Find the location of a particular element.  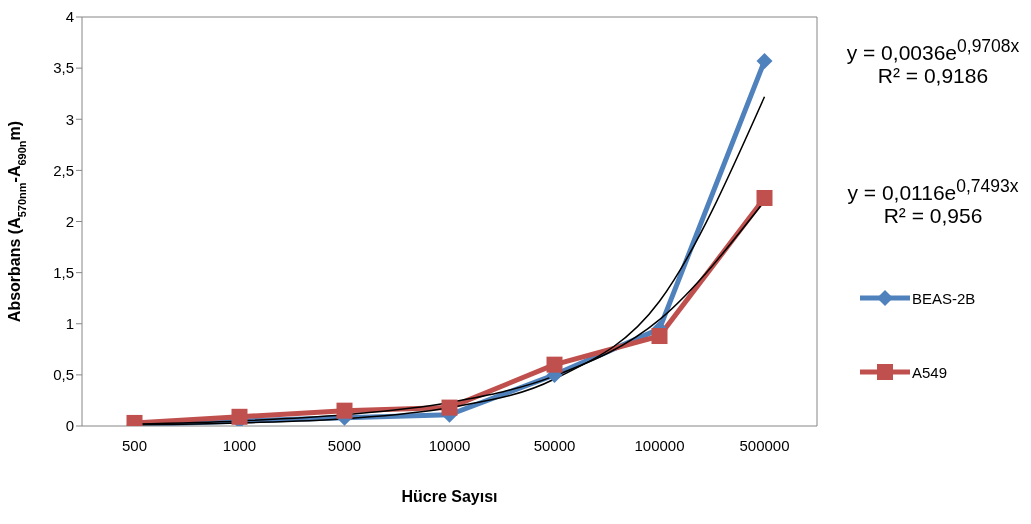

legend-label: BEAS-2B is located at coordinates (944, 298).